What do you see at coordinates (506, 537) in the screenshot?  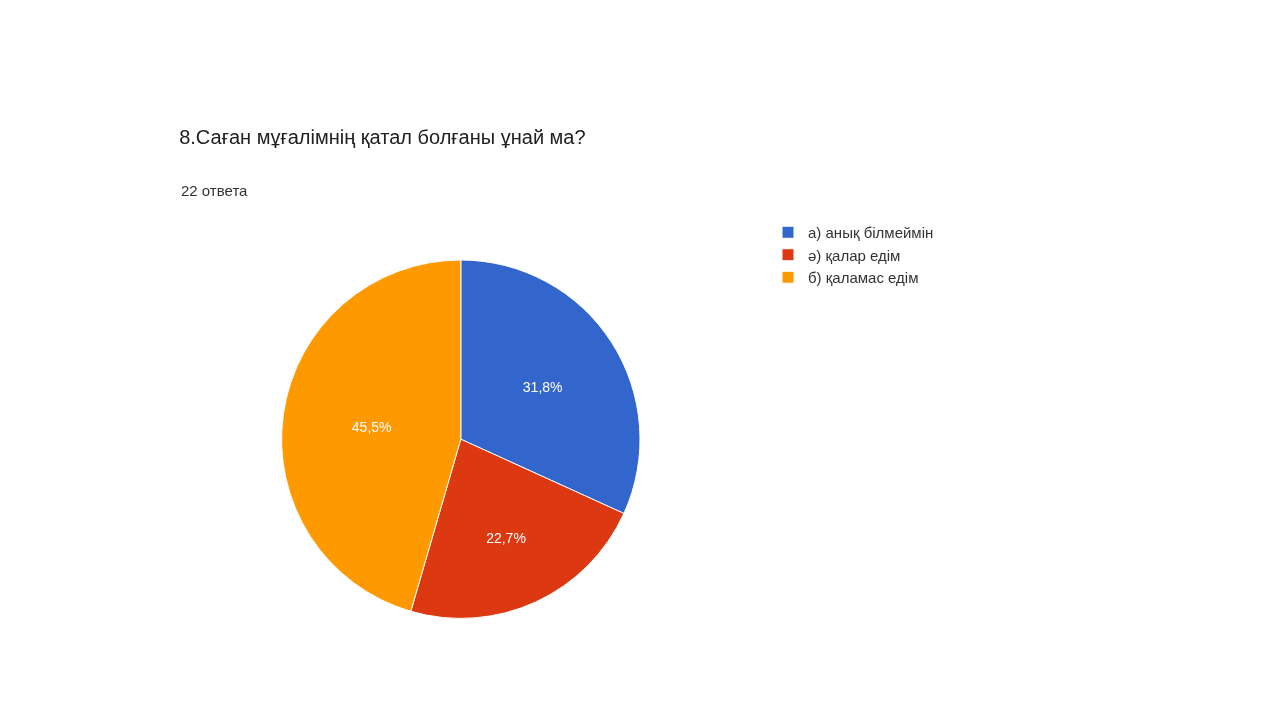 I see `data-label: 22,7%` at bounding box center [506, 537].